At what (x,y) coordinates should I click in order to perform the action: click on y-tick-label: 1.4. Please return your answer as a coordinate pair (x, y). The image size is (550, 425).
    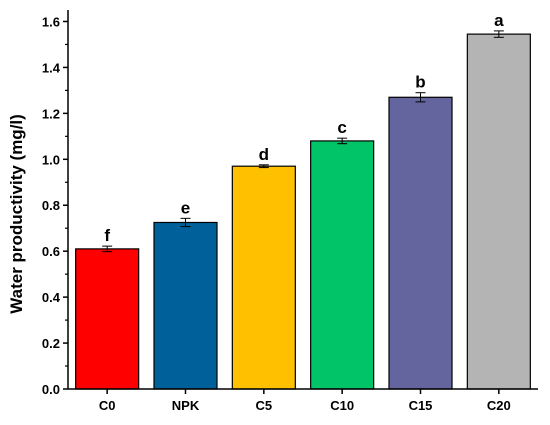
    Looking at the image, I should click on (51, 67).